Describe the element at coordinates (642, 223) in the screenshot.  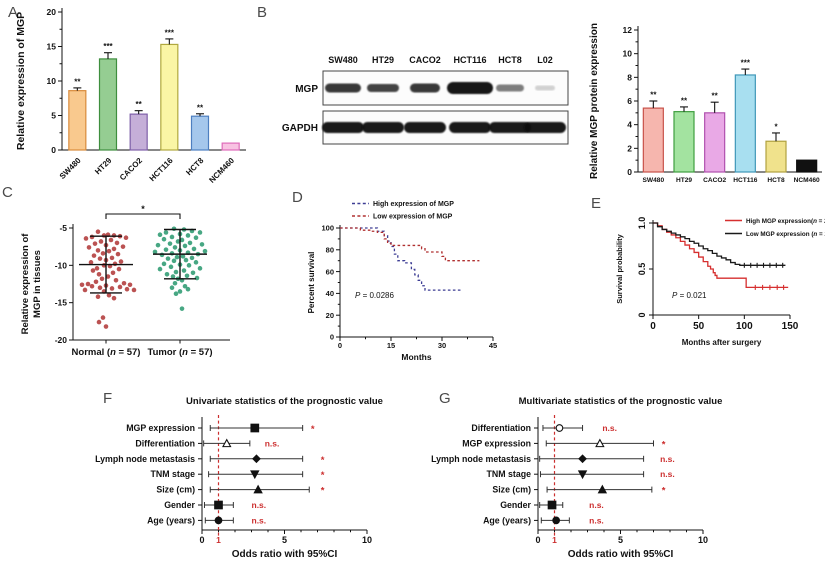
I see `svg-text: 1.0` at that location.